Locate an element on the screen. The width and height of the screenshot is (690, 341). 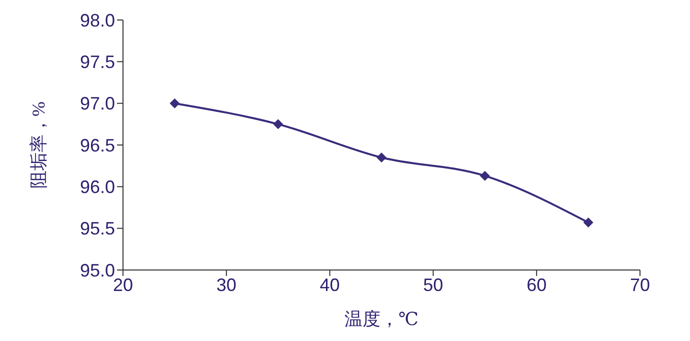
y-tick-label: 97.0 is located at coordinates (97, 104).